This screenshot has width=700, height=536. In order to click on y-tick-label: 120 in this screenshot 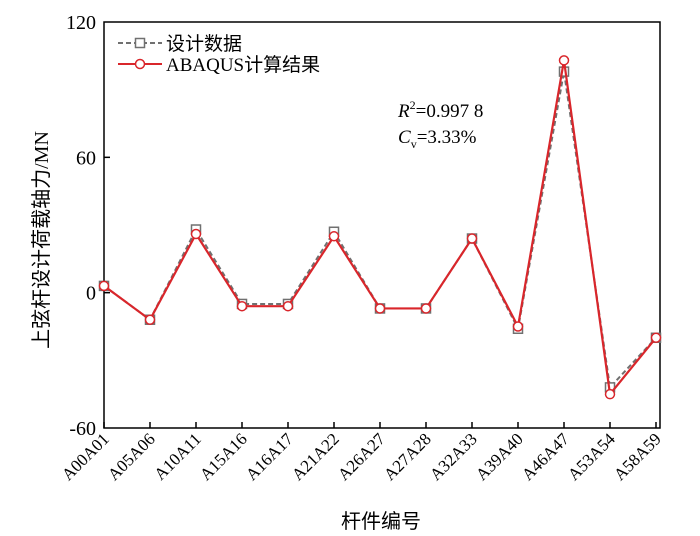, I will do `click(81, 23)`.